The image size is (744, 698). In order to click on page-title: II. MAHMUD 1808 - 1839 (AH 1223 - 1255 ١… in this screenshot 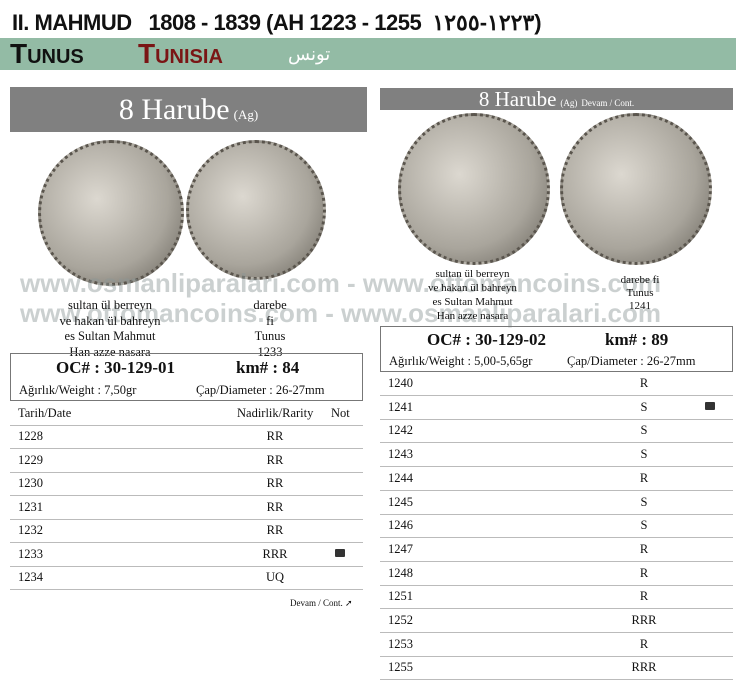, I will do `click(277, 22)`.